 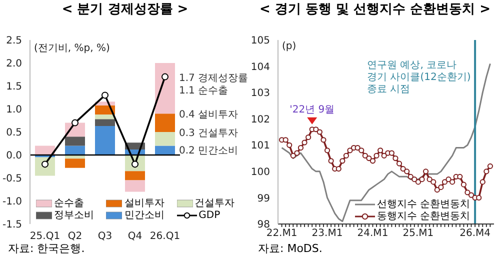 What do you see at coordinates (418, 234) in the screenshot?
I see `x-tick-label: 25.M1` at bounding box center [418, 234].